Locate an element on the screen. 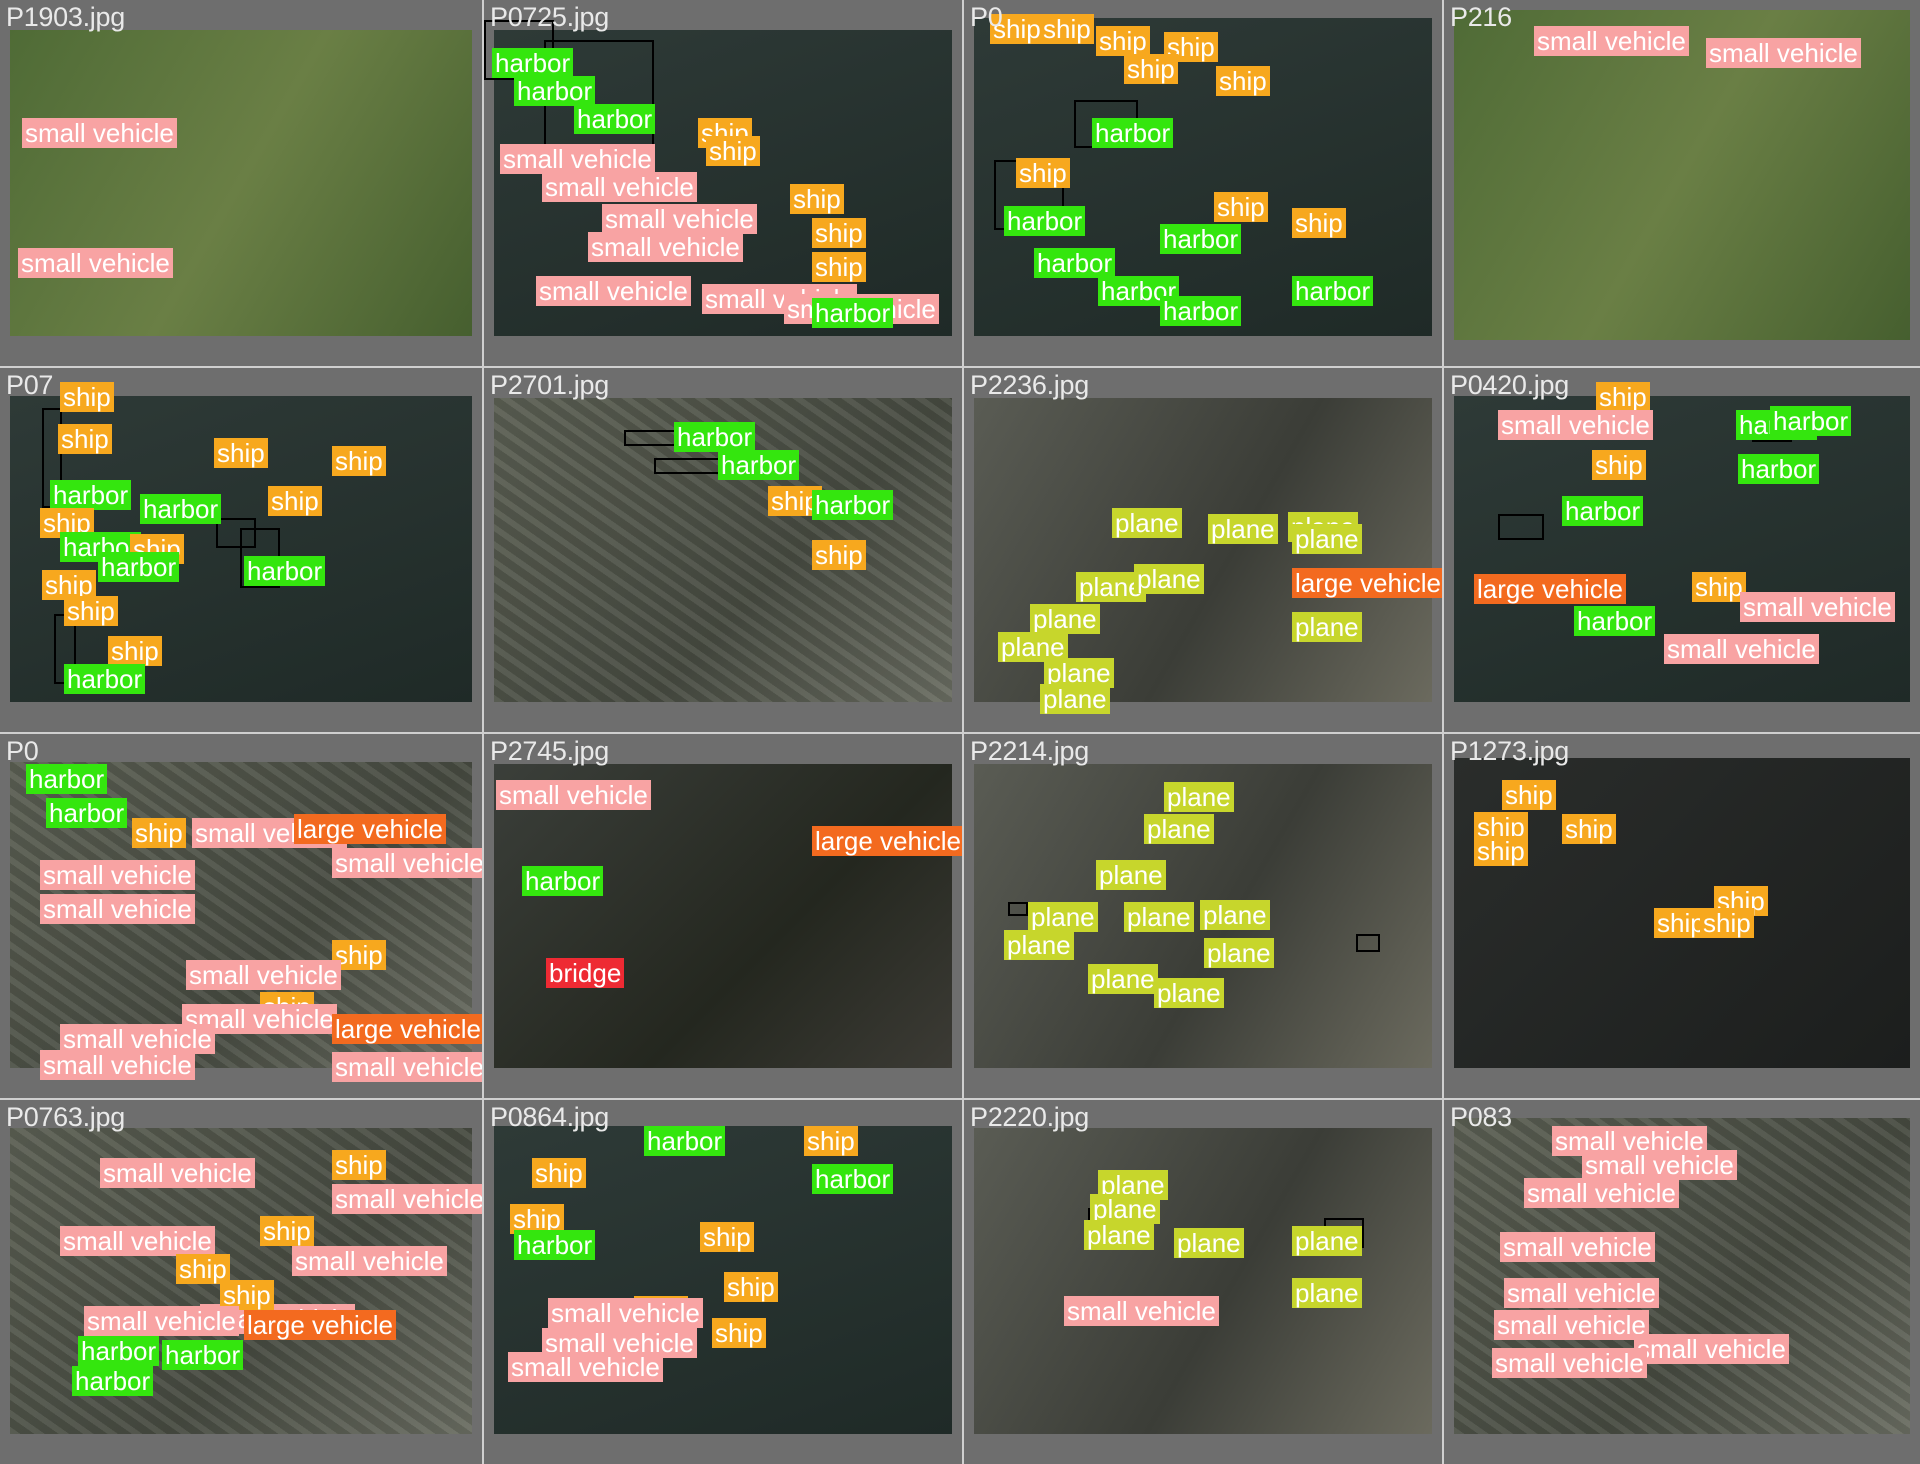 The width and height of the screenshot is (1920, 1464). image-filename: P0864.jpg is located at coordinates (549, 1117).